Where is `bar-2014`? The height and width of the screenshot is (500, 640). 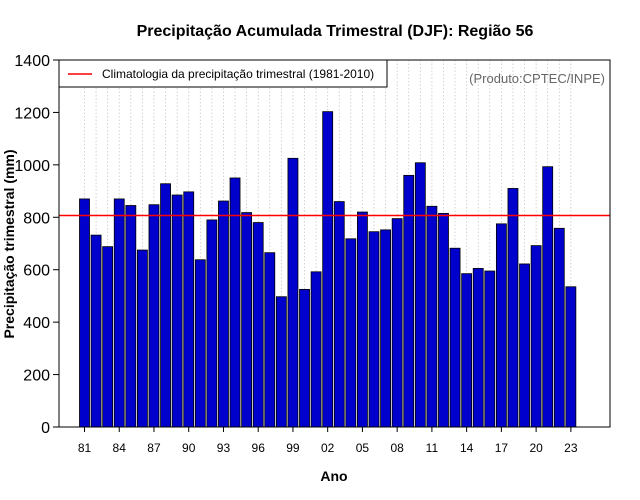 bar-2014 is located at coordinates (467, 350).